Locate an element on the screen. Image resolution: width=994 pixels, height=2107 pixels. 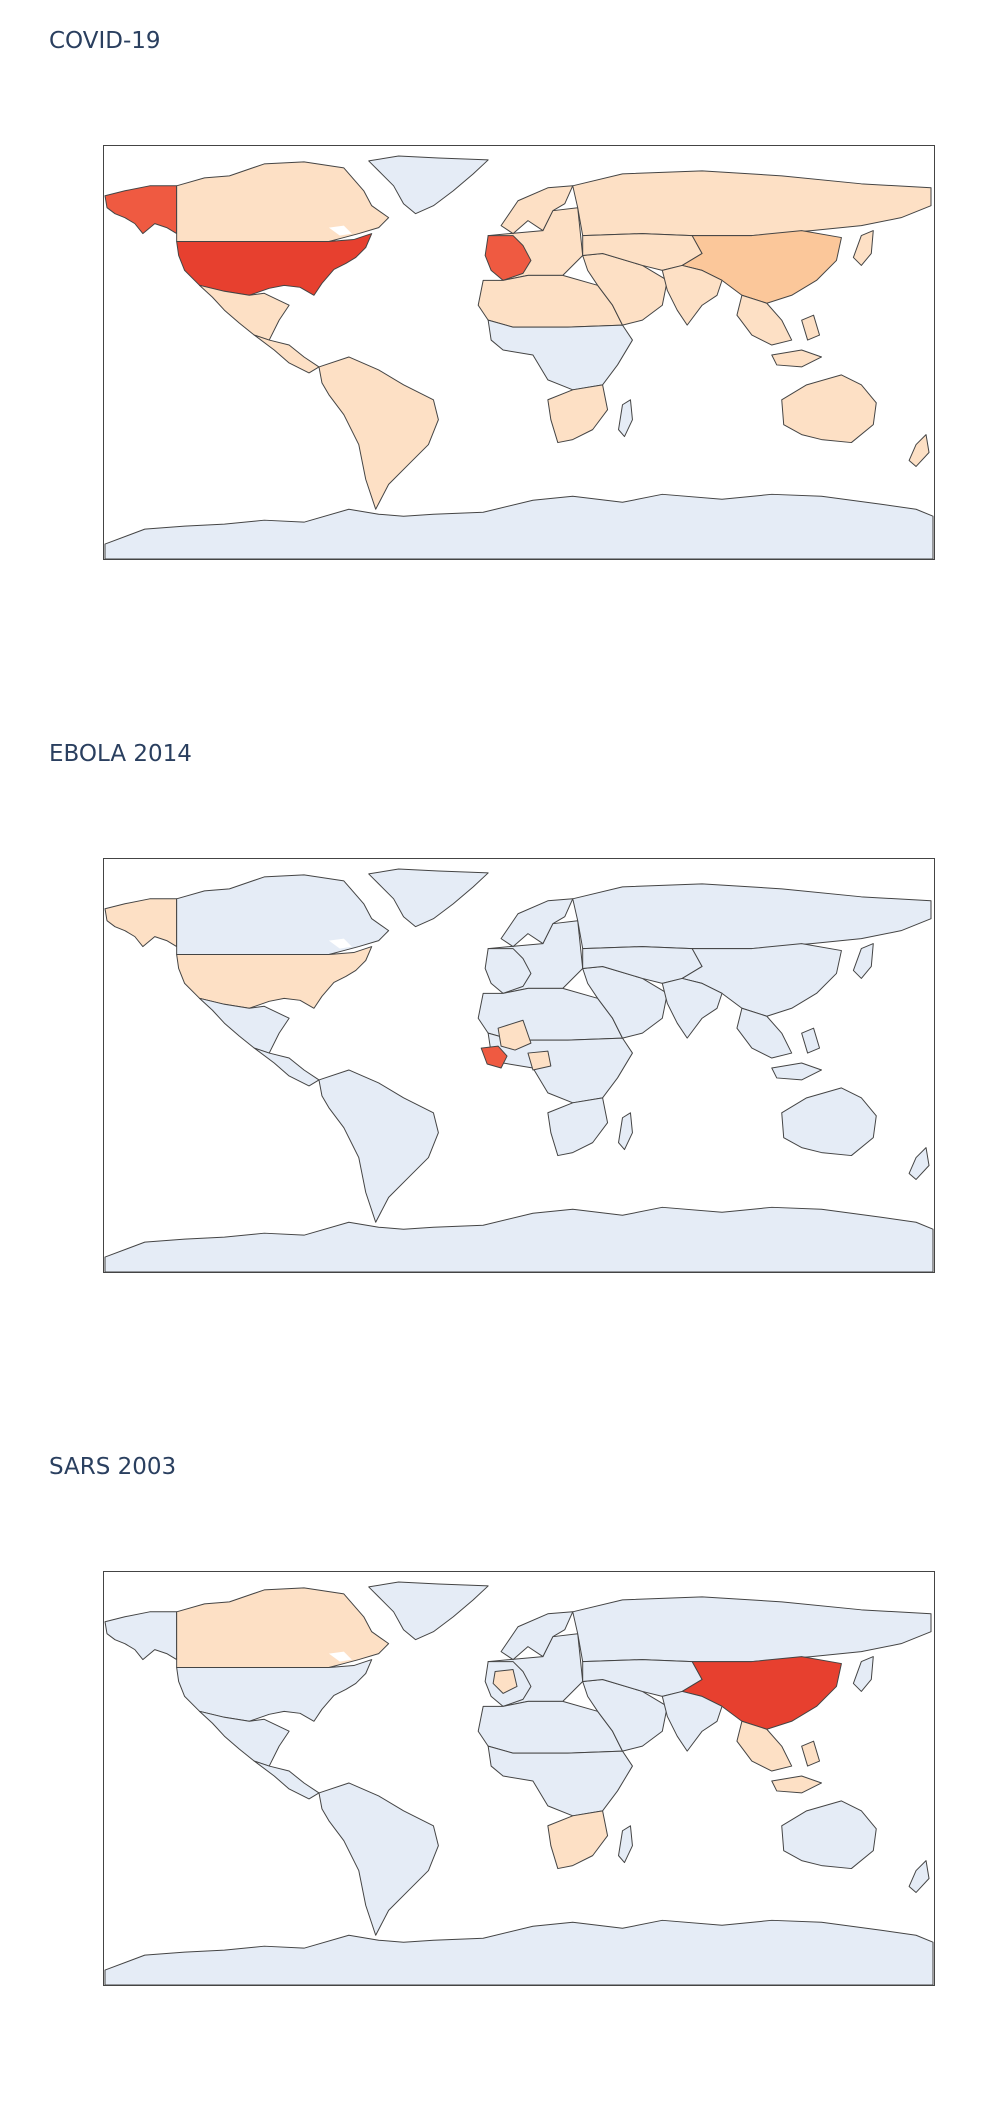
region-mali is located at coordinates (514, 1035).